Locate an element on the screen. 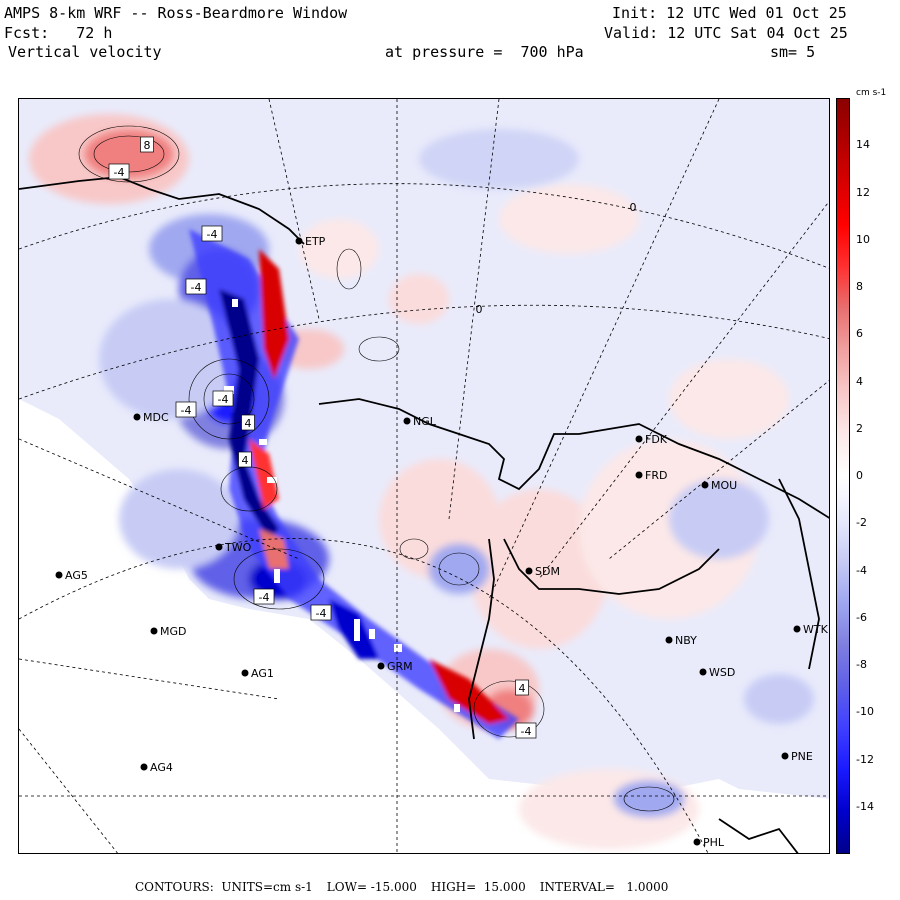 This screenshot has width=900, height=900. station-etp: ETP is located at coordinates (310, 241).